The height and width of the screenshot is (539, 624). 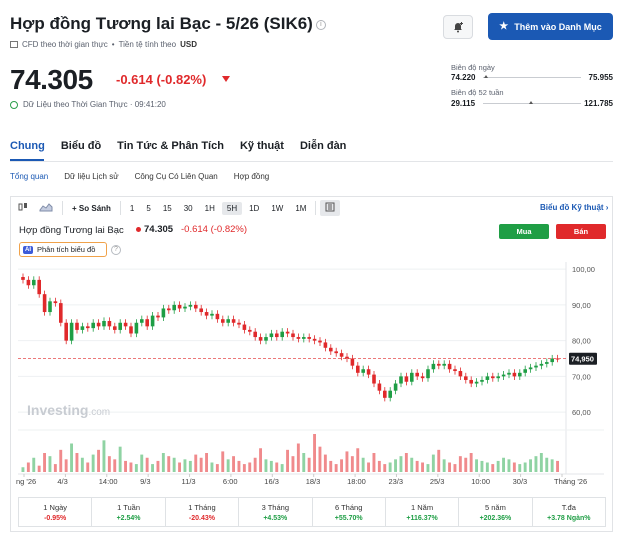 I want to click on performance-cell: 1 Năm +116.37%, so click(x=423, y=512).